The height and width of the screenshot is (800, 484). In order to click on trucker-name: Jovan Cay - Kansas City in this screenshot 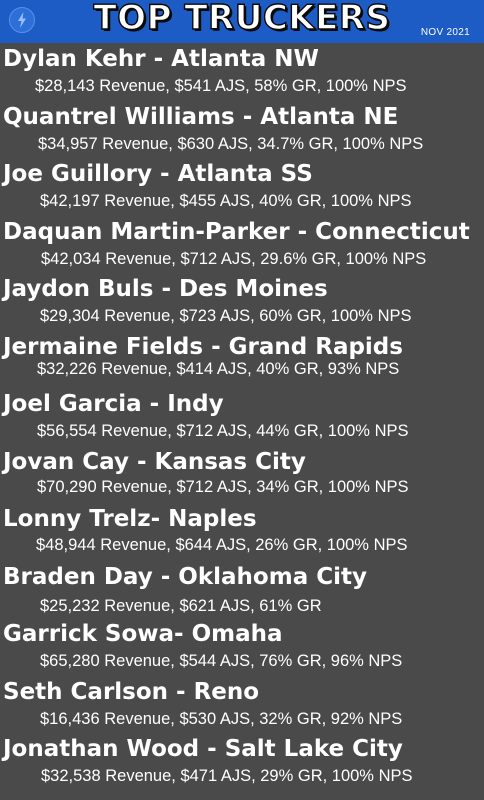, I will do `click(154, 461)`.